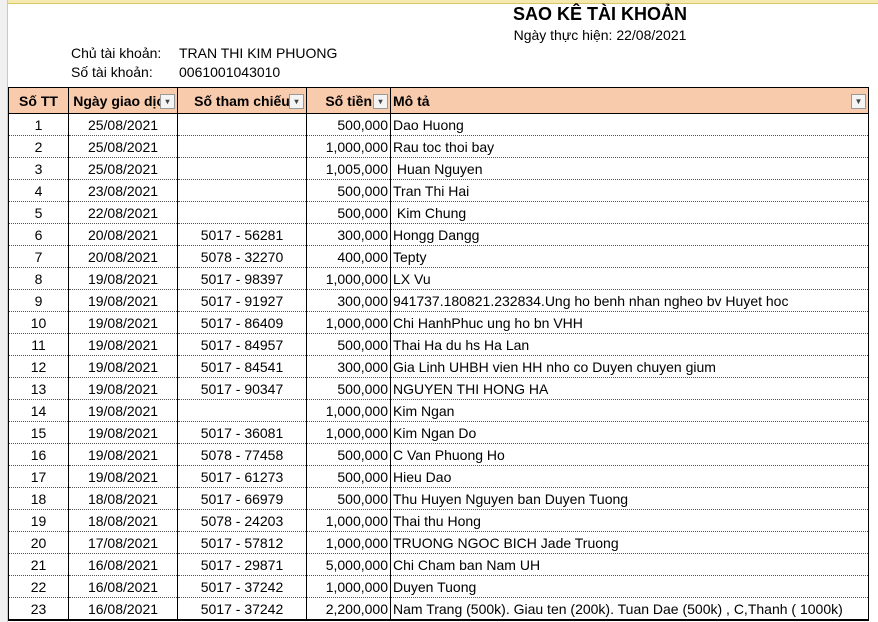 This screenshot has width=878, height=622. Describe the element at coordinates (242, 256) in the screenshot. I see `cell-reference: 5078 - 32270` at that location.